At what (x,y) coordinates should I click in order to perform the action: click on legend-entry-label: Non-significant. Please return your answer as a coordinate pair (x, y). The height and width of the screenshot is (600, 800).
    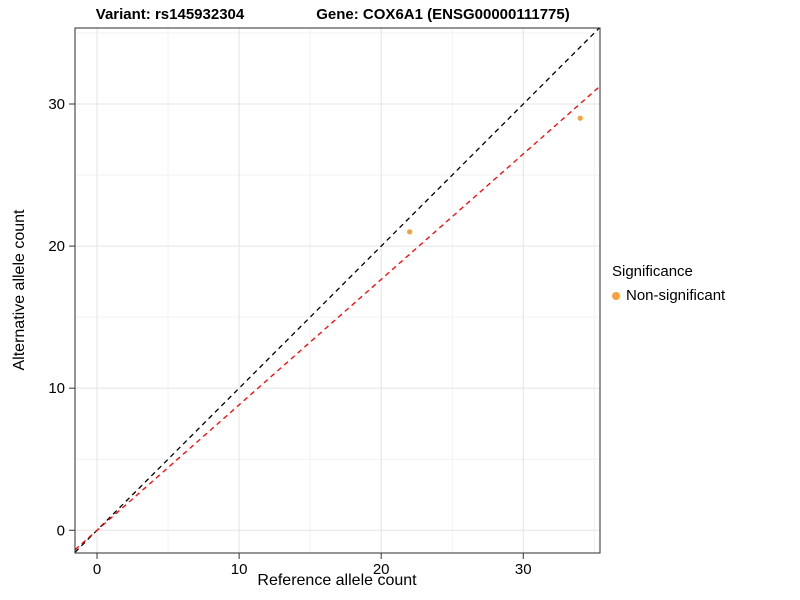
    Looking at the image, I should click on (676, 295).